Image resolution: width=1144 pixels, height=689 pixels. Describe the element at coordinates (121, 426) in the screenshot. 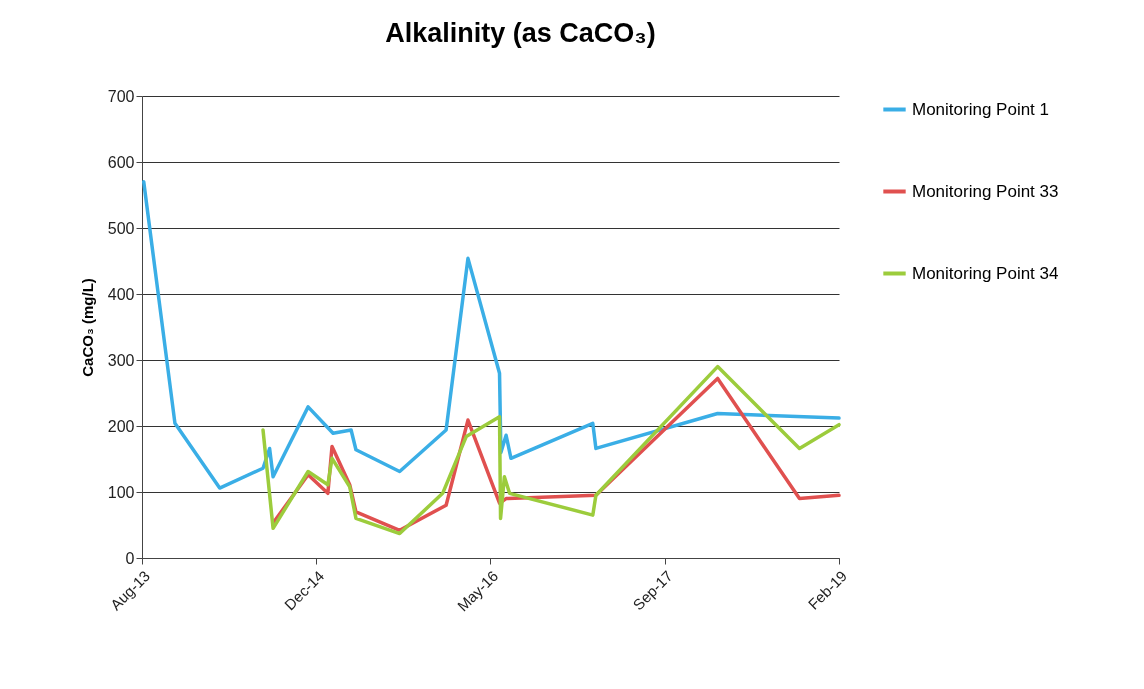

I see `y-tick-label: 200` at that location.